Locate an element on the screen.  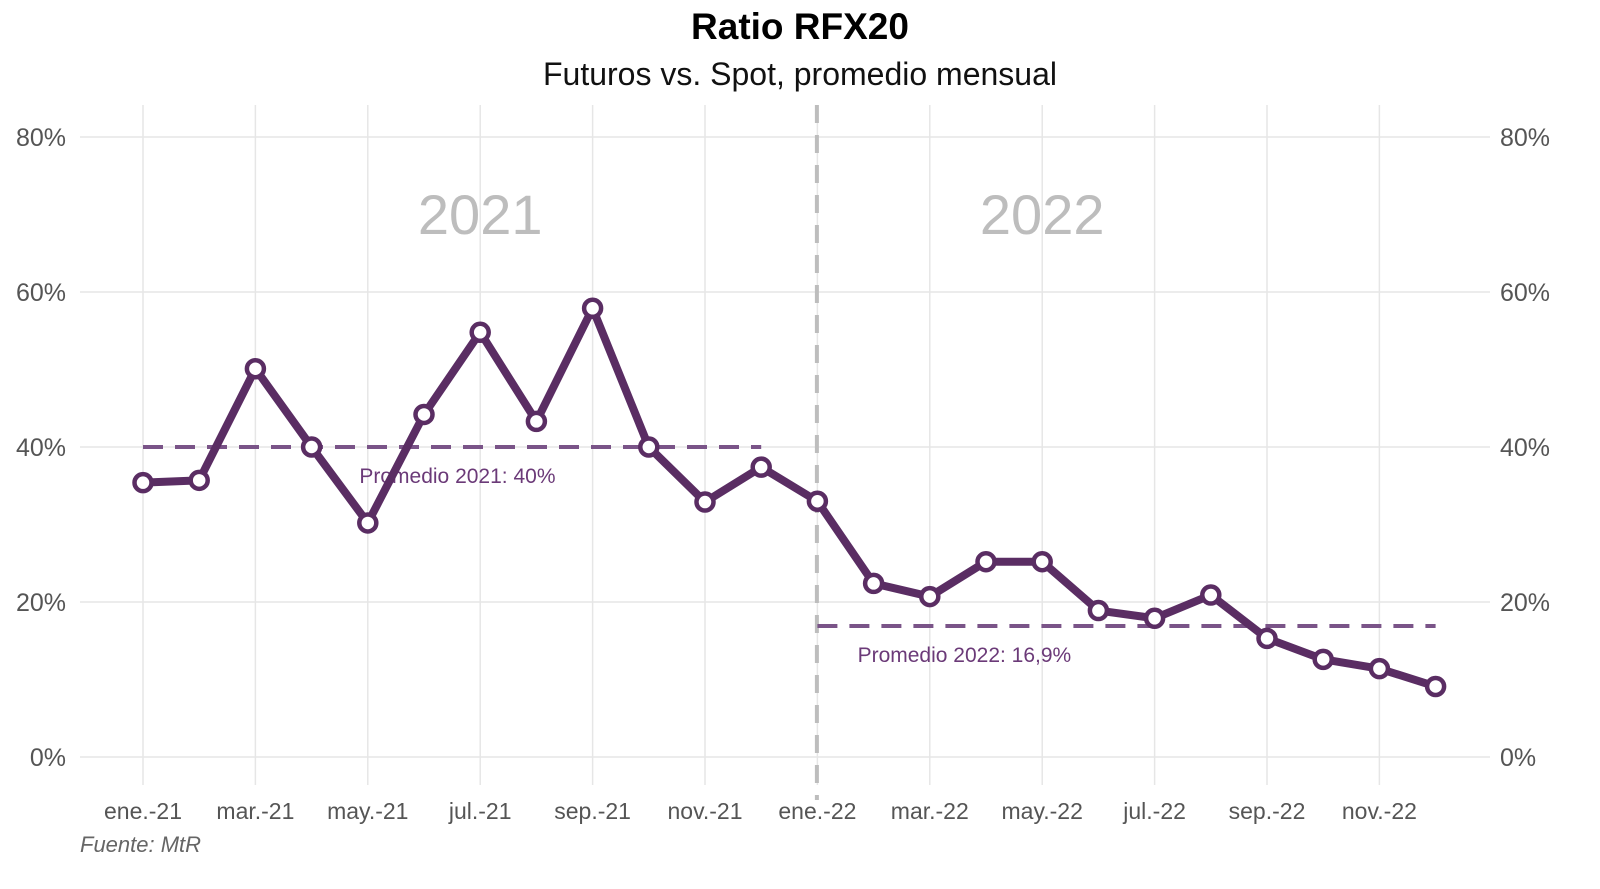
y-axis-right: 0% 20% 40% 60% 80% is located at coordinates (1525, 448).